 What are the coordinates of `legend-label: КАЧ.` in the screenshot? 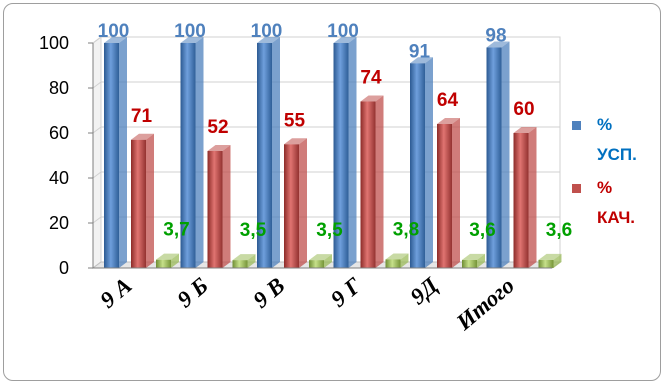 It's located at (616, 217).